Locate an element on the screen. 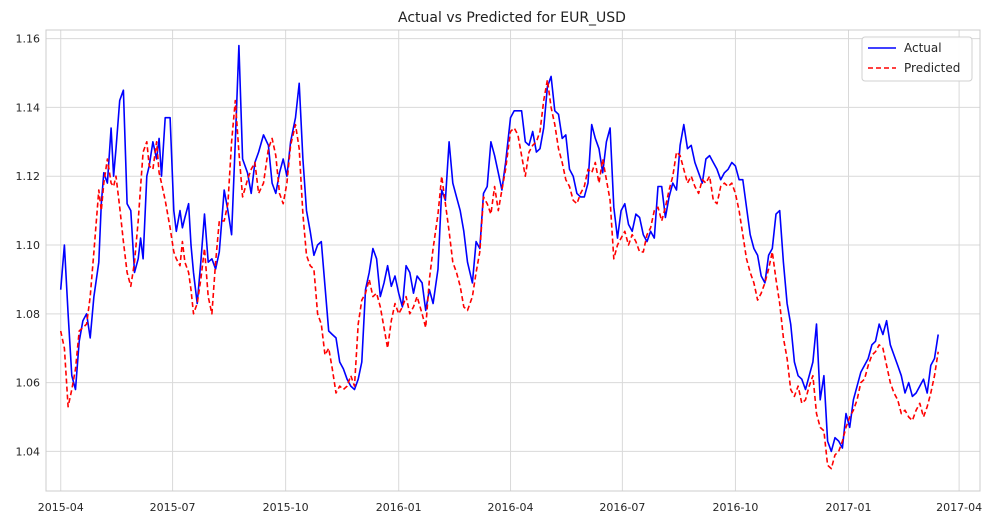  y-tick-label: 1.08 is located at coordinates (28, 314).